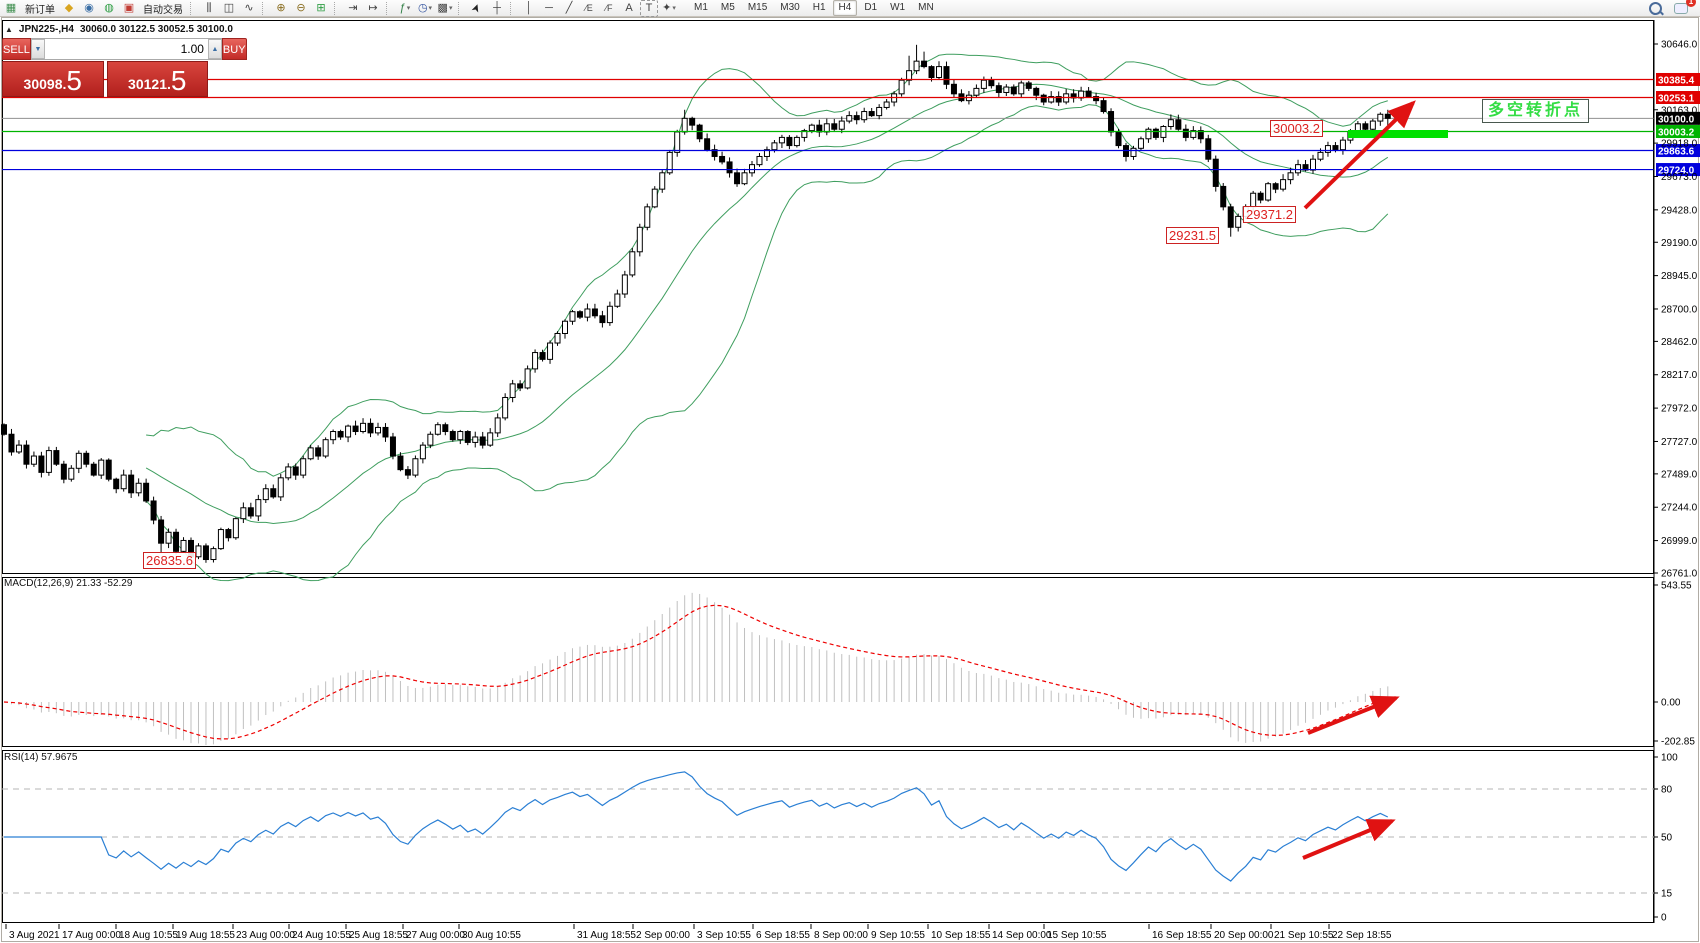 This screenshot has height=943, width=1700. I want to click on price-note: 29231.5, so click(1192, 235).